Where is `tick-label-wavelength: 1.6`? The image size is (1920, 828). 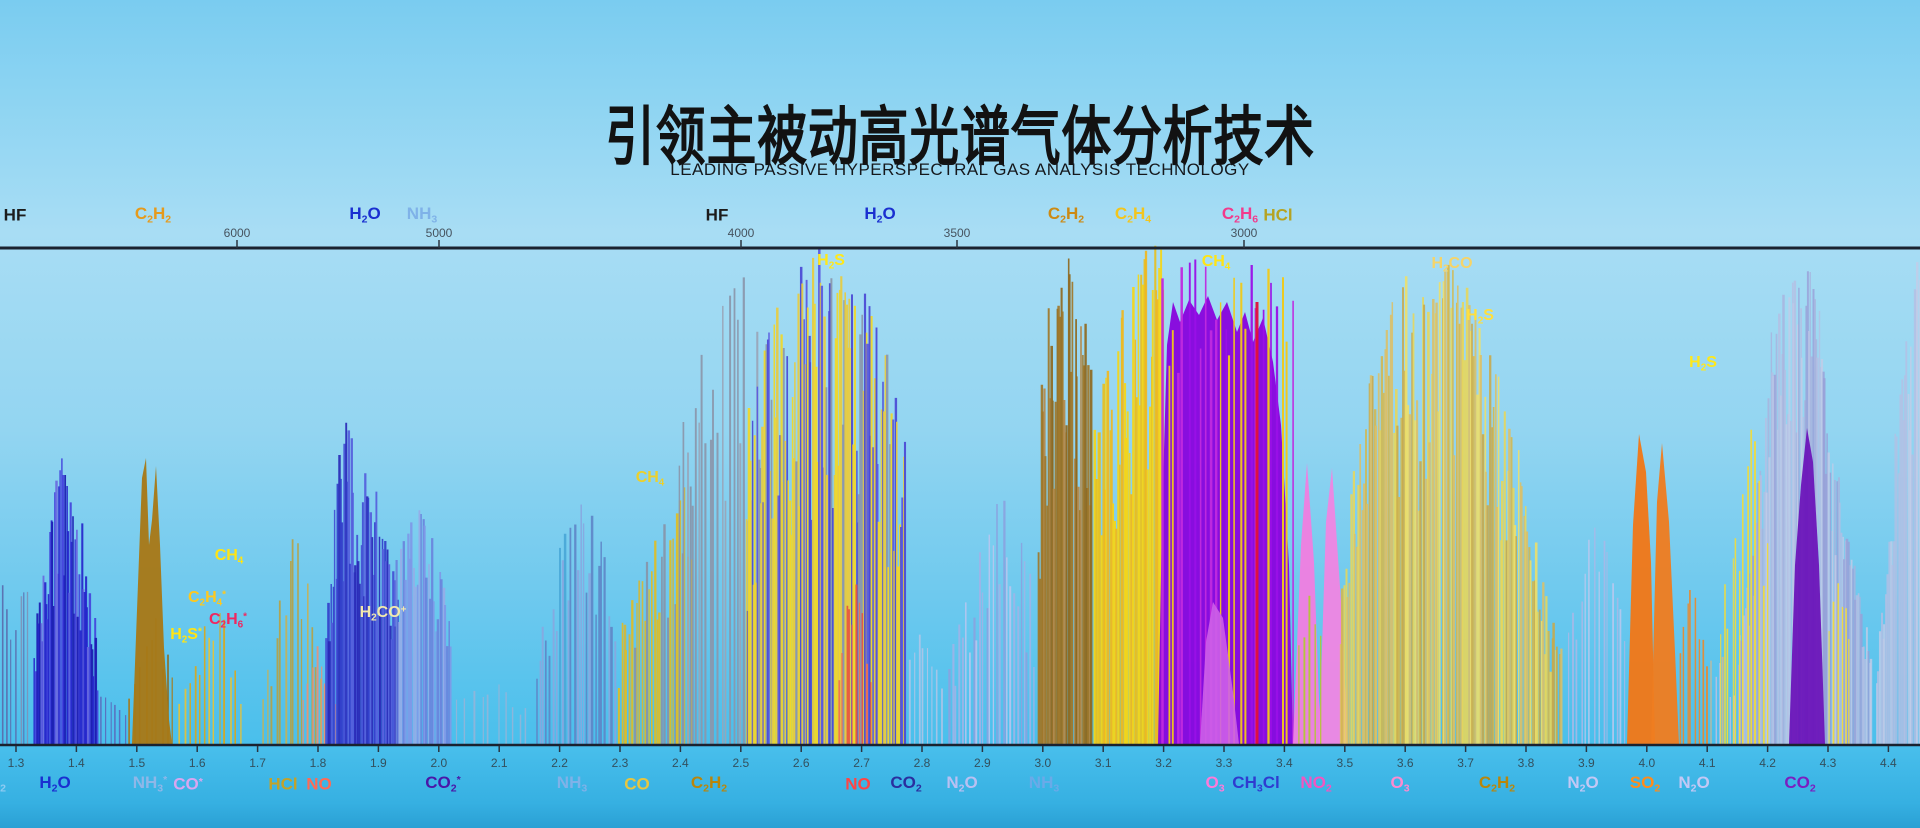
tick-label-wavelength: 1.6 is located at coordinates (197, 763).